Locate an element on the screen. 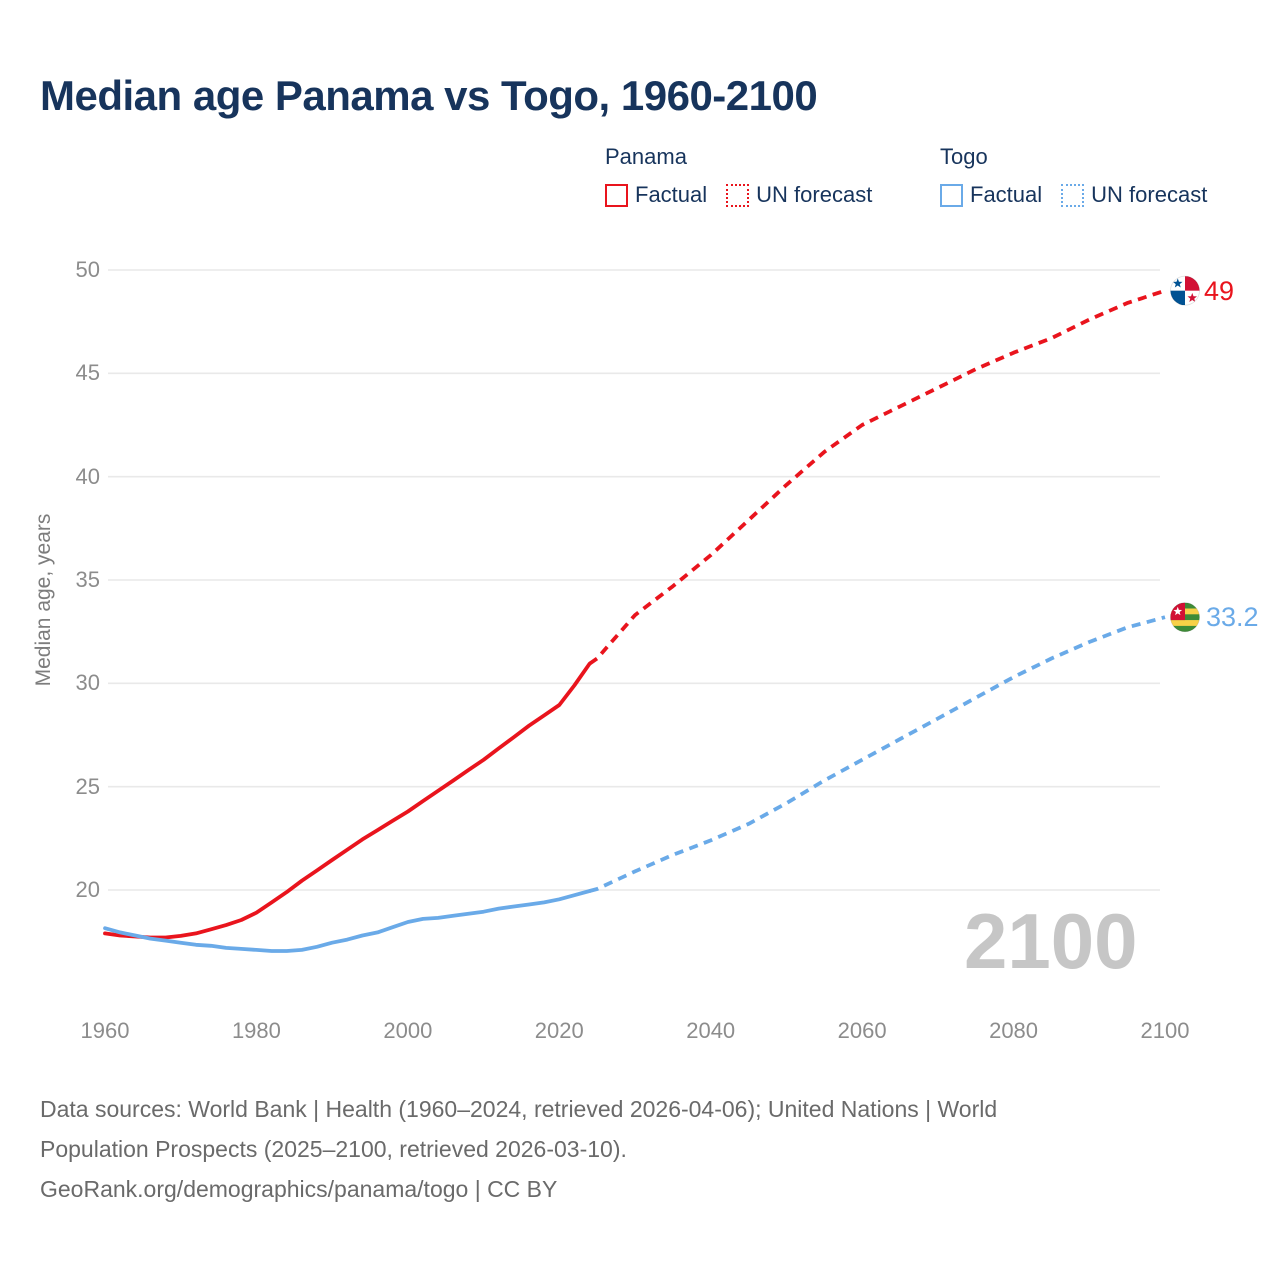  y-tick-label: 30 is located at coordinates (87, 683).